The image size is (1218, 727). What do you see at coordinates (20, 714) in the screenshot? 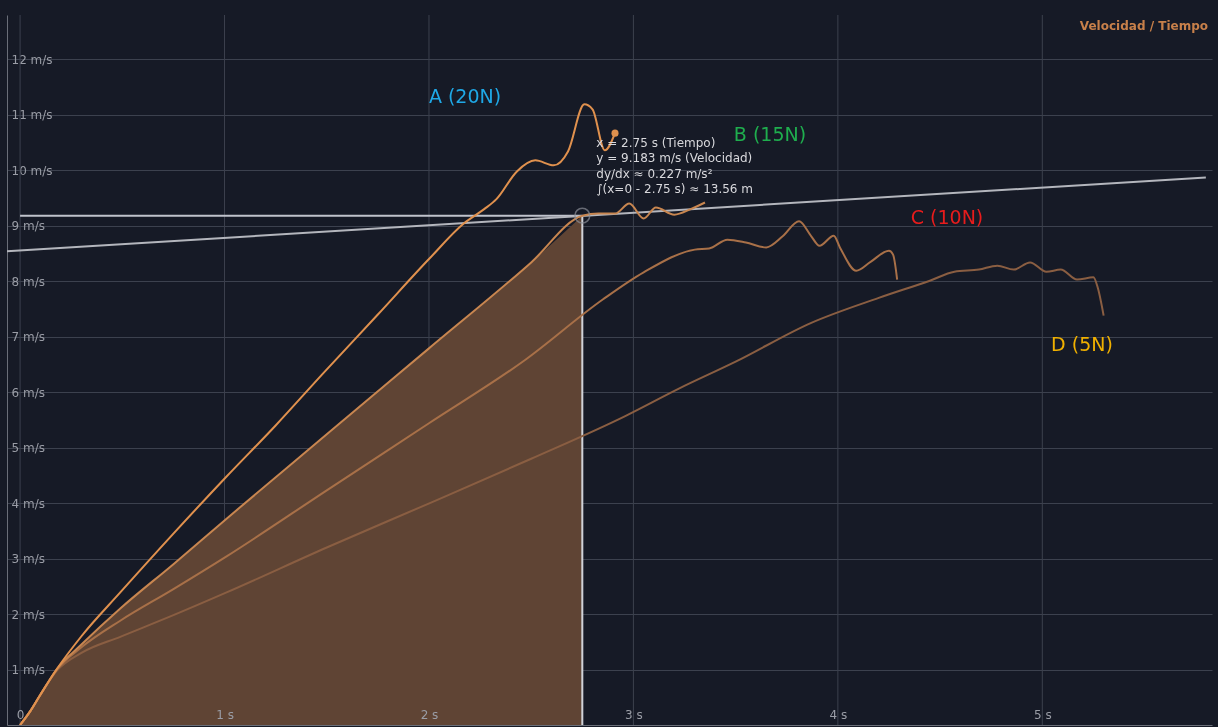
I see `x-tick-label: 0` at bounding box center [20, 714].